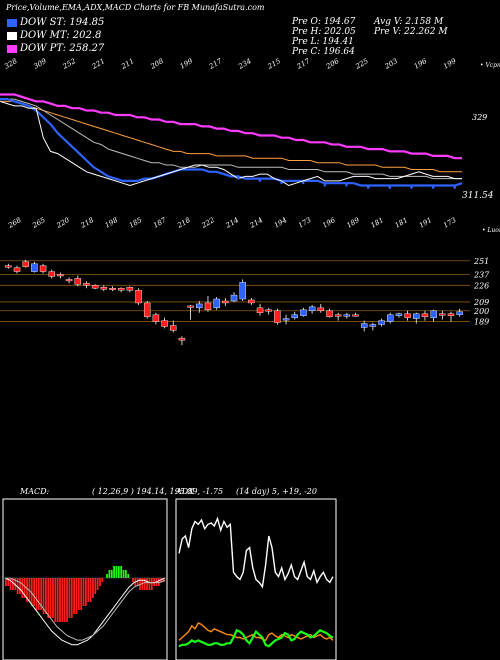 The image size is (500, 660). Describe the element at coordinates (303, 64) in the screenshot. I see `volume-top-label: 217` at that location.